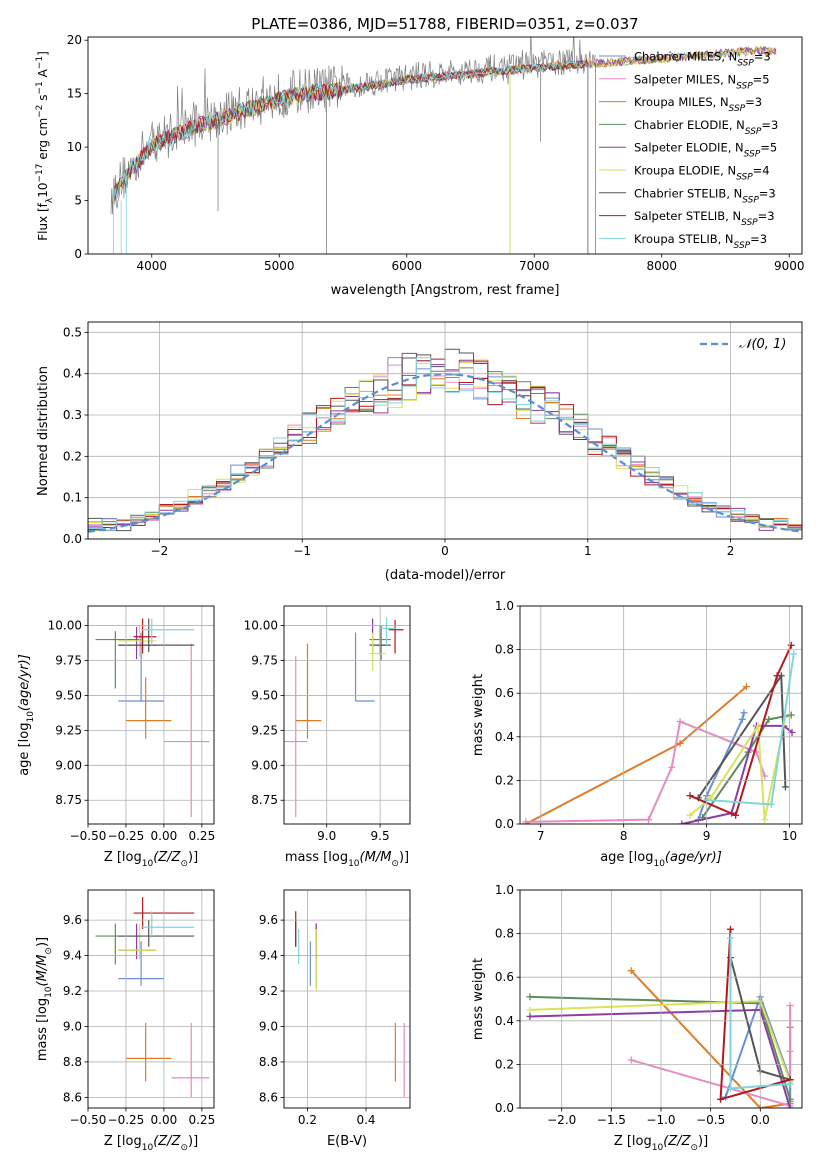 The width and height of the screenshot is (819, 1170). I want to click on massweight_vs_Z-ylabel: mass weight, so click(478, 999).